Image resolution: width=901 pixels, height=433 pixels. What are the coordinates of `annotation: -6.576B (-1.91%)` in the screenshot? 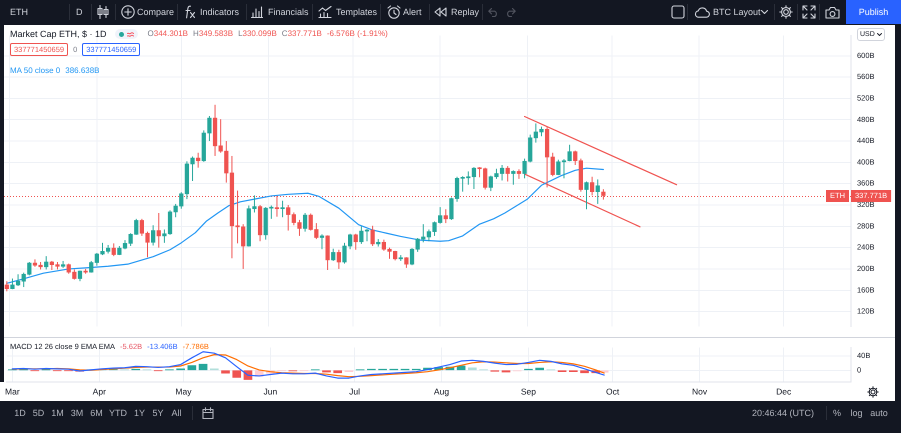 It's located at (357, 34).